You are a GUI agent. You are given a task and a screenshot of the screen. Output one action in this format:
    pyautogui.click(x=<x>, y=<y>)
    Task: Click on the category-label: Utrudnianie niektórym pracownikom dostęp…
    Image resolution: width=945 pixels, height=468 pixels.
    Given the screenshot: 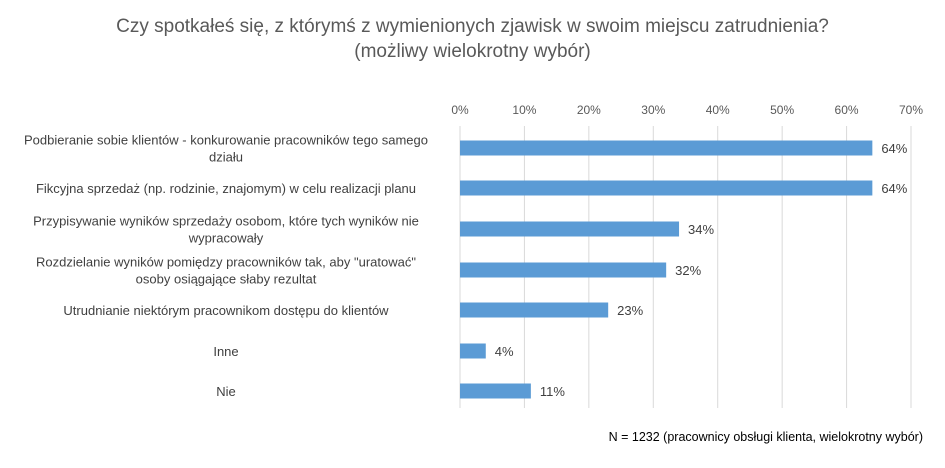 What is the action you would take?
    pyautogui.click(x=226, y=310)
    